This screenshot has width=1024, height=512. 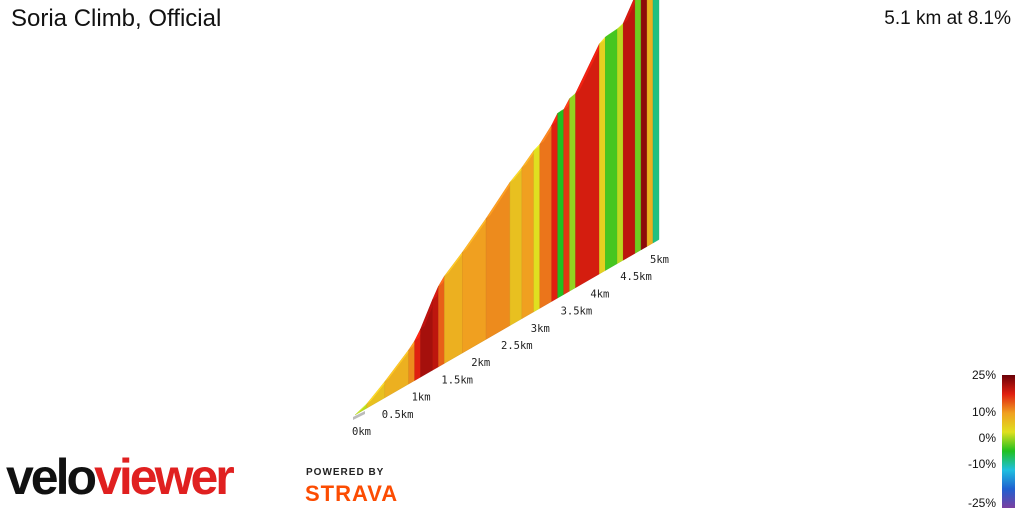 I want to click on gradient-color-scale, so click(x=1008, y=441).